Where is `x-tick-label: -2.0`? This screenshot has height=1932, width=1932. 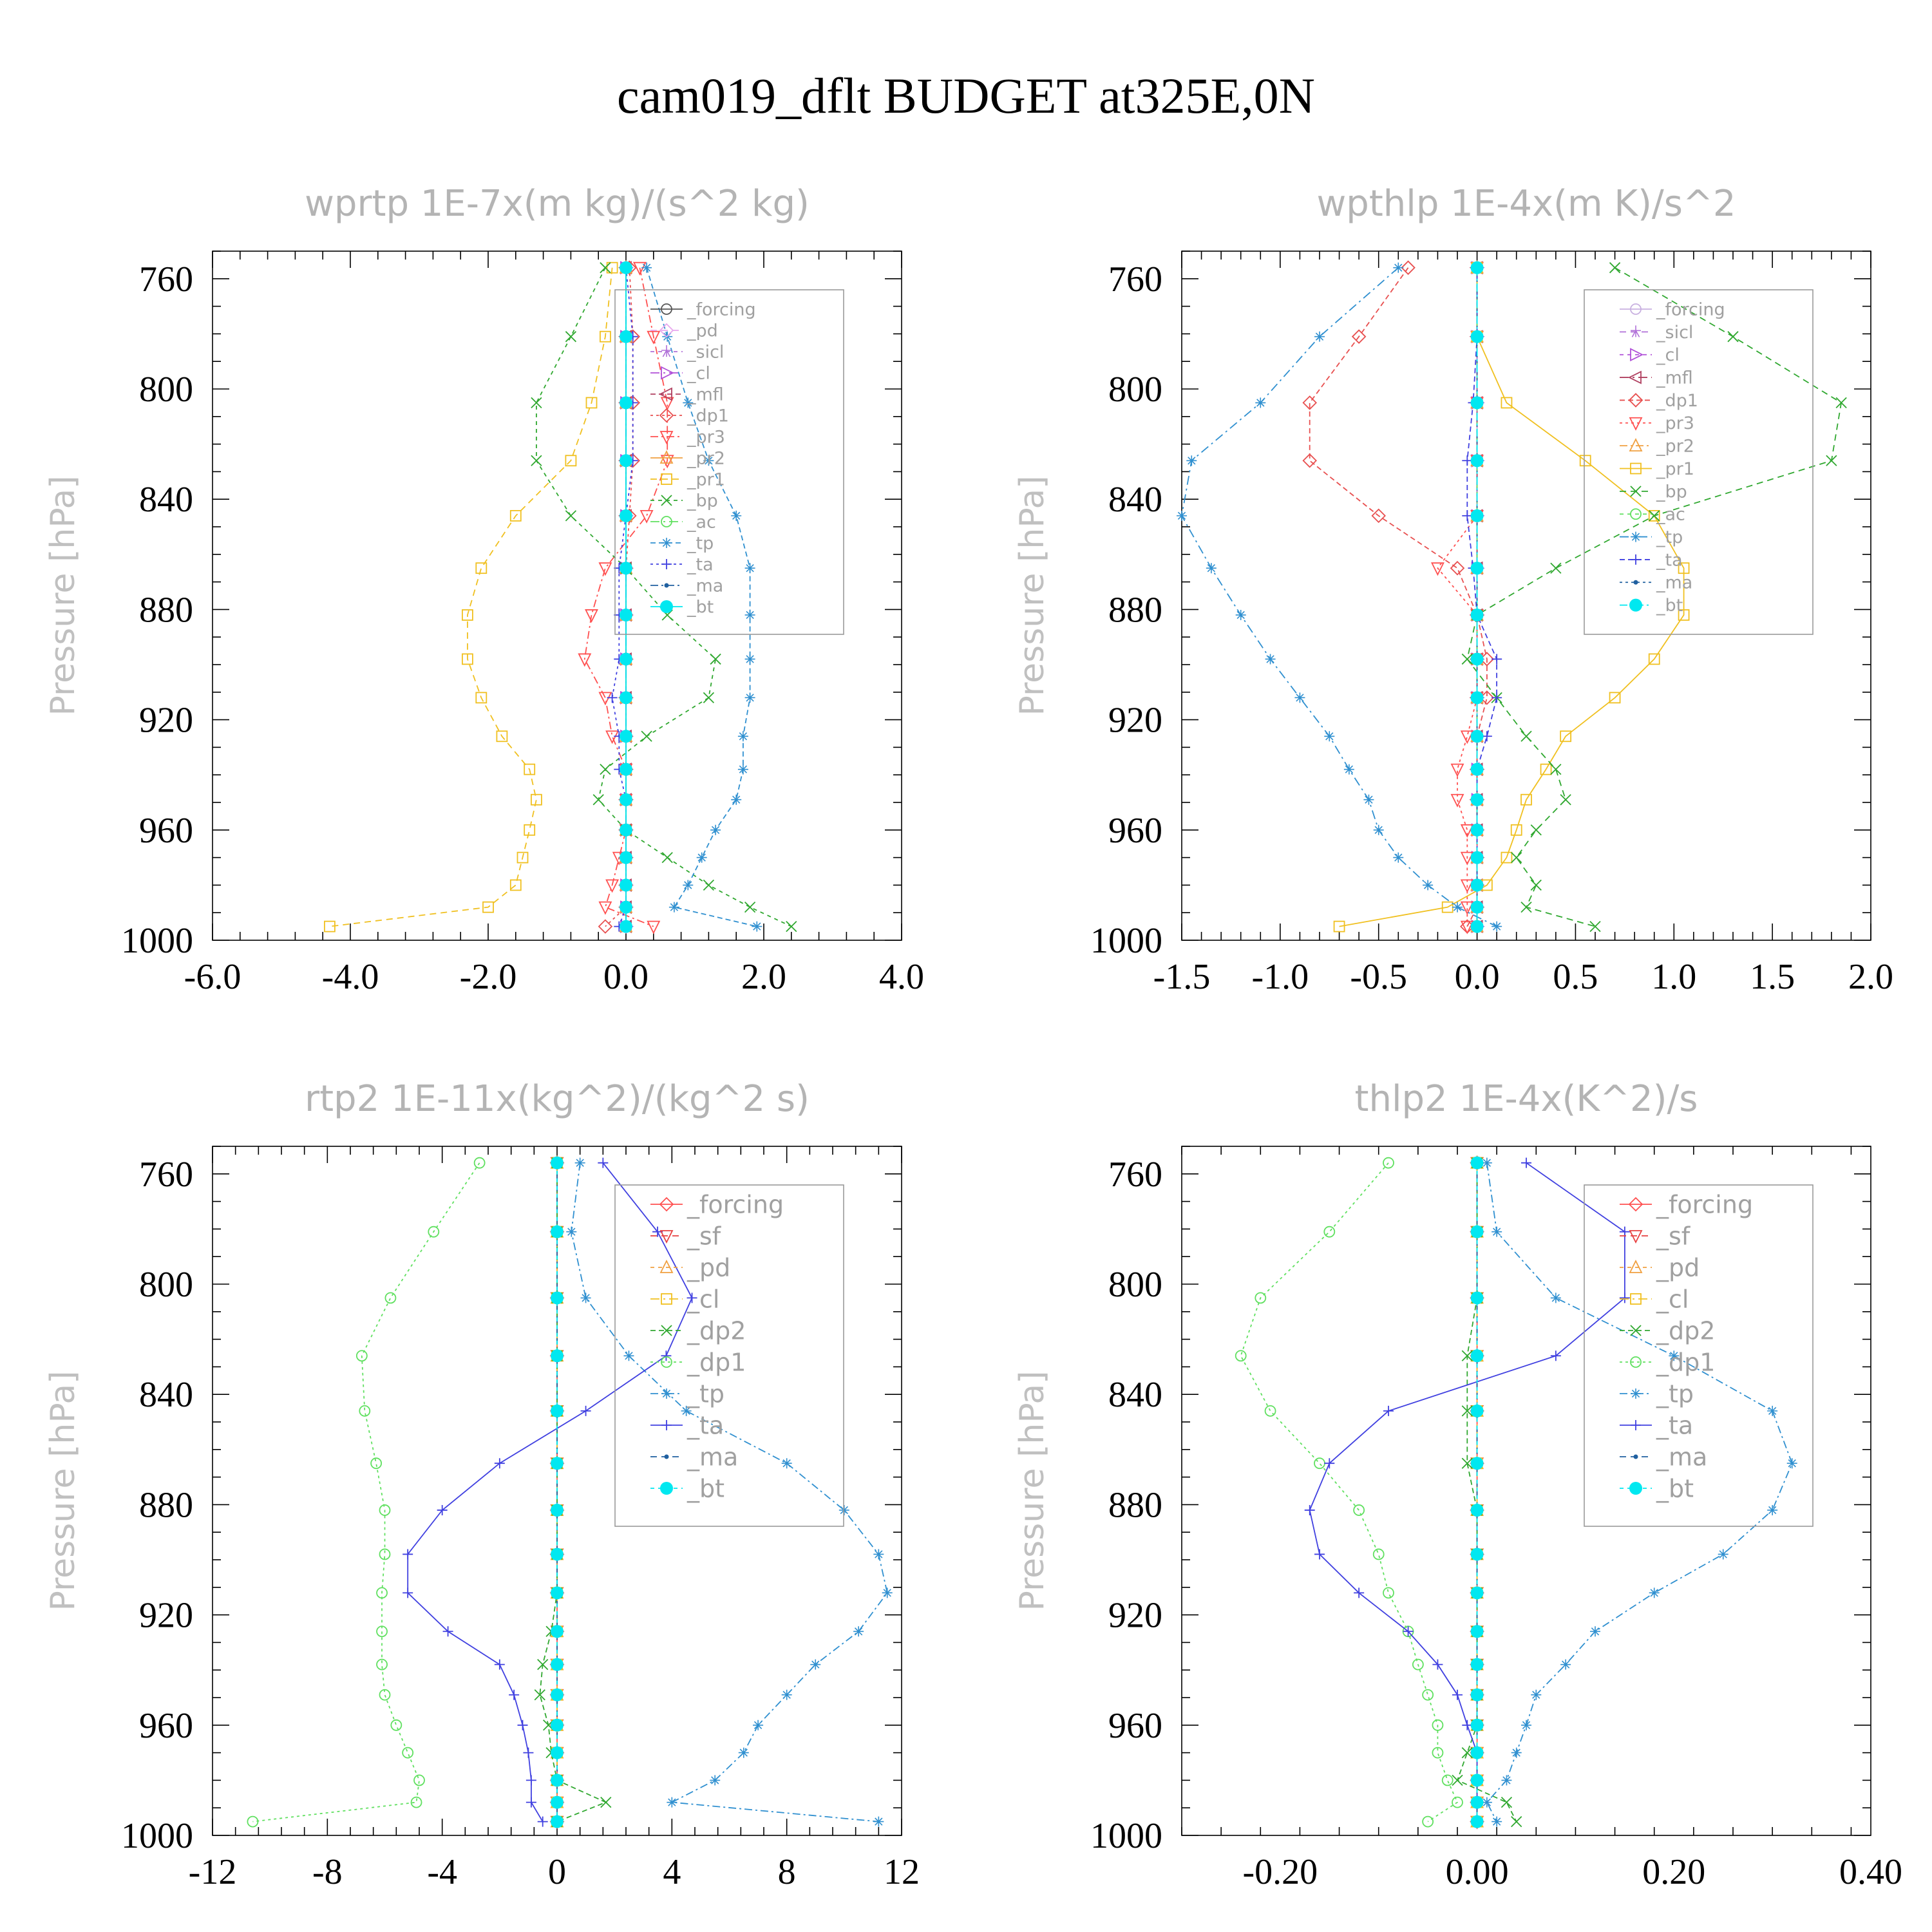 x-tick-label: -2.0 is located at coordinates (489, 977).